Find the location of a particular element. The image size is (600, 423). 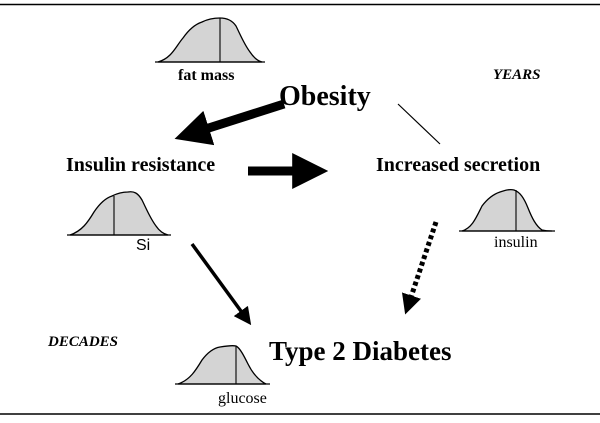

arrow-obesity-to-insulin-resistance is located at coordinates (230, 122).